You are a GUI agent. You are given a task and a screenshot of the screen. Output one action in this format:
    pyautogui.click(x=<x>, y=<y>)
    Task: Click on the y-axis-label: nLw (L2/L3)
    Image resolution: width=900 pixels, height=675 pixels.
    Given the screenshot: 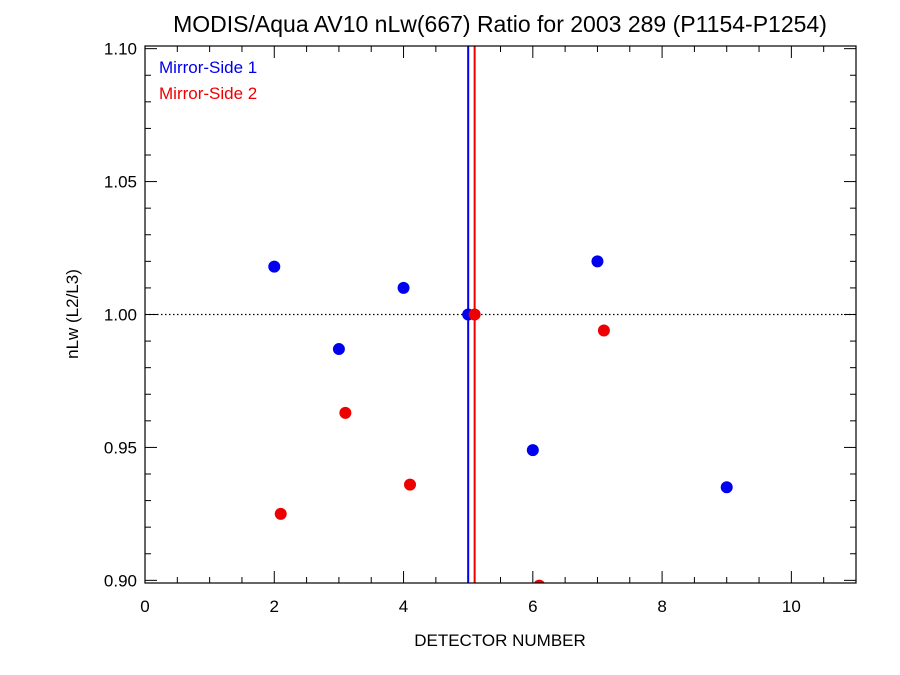 What is the action you would take?
    pyautogui.click(x=72, y=314)
    